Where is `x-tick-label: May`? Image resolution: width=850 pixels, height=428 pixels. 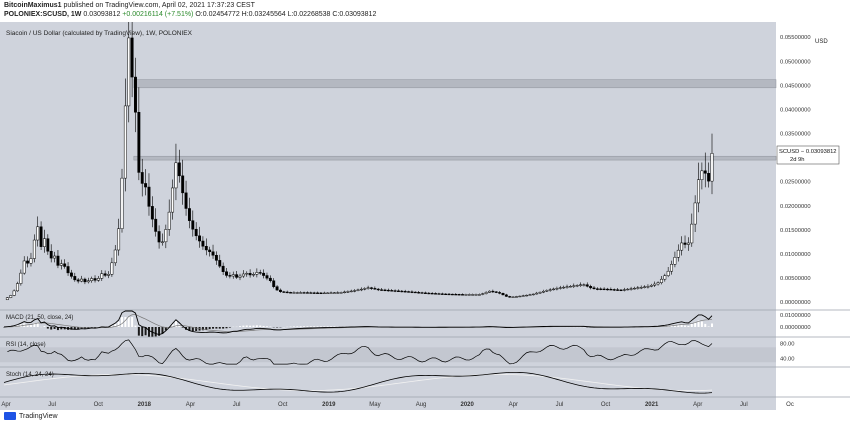 x-tick-label: May is located at coordinates (374, 405).